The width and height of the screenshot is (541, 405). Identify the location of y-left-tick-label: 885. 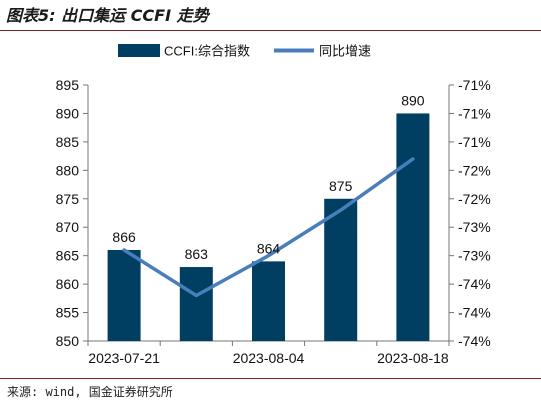
(68, 142).